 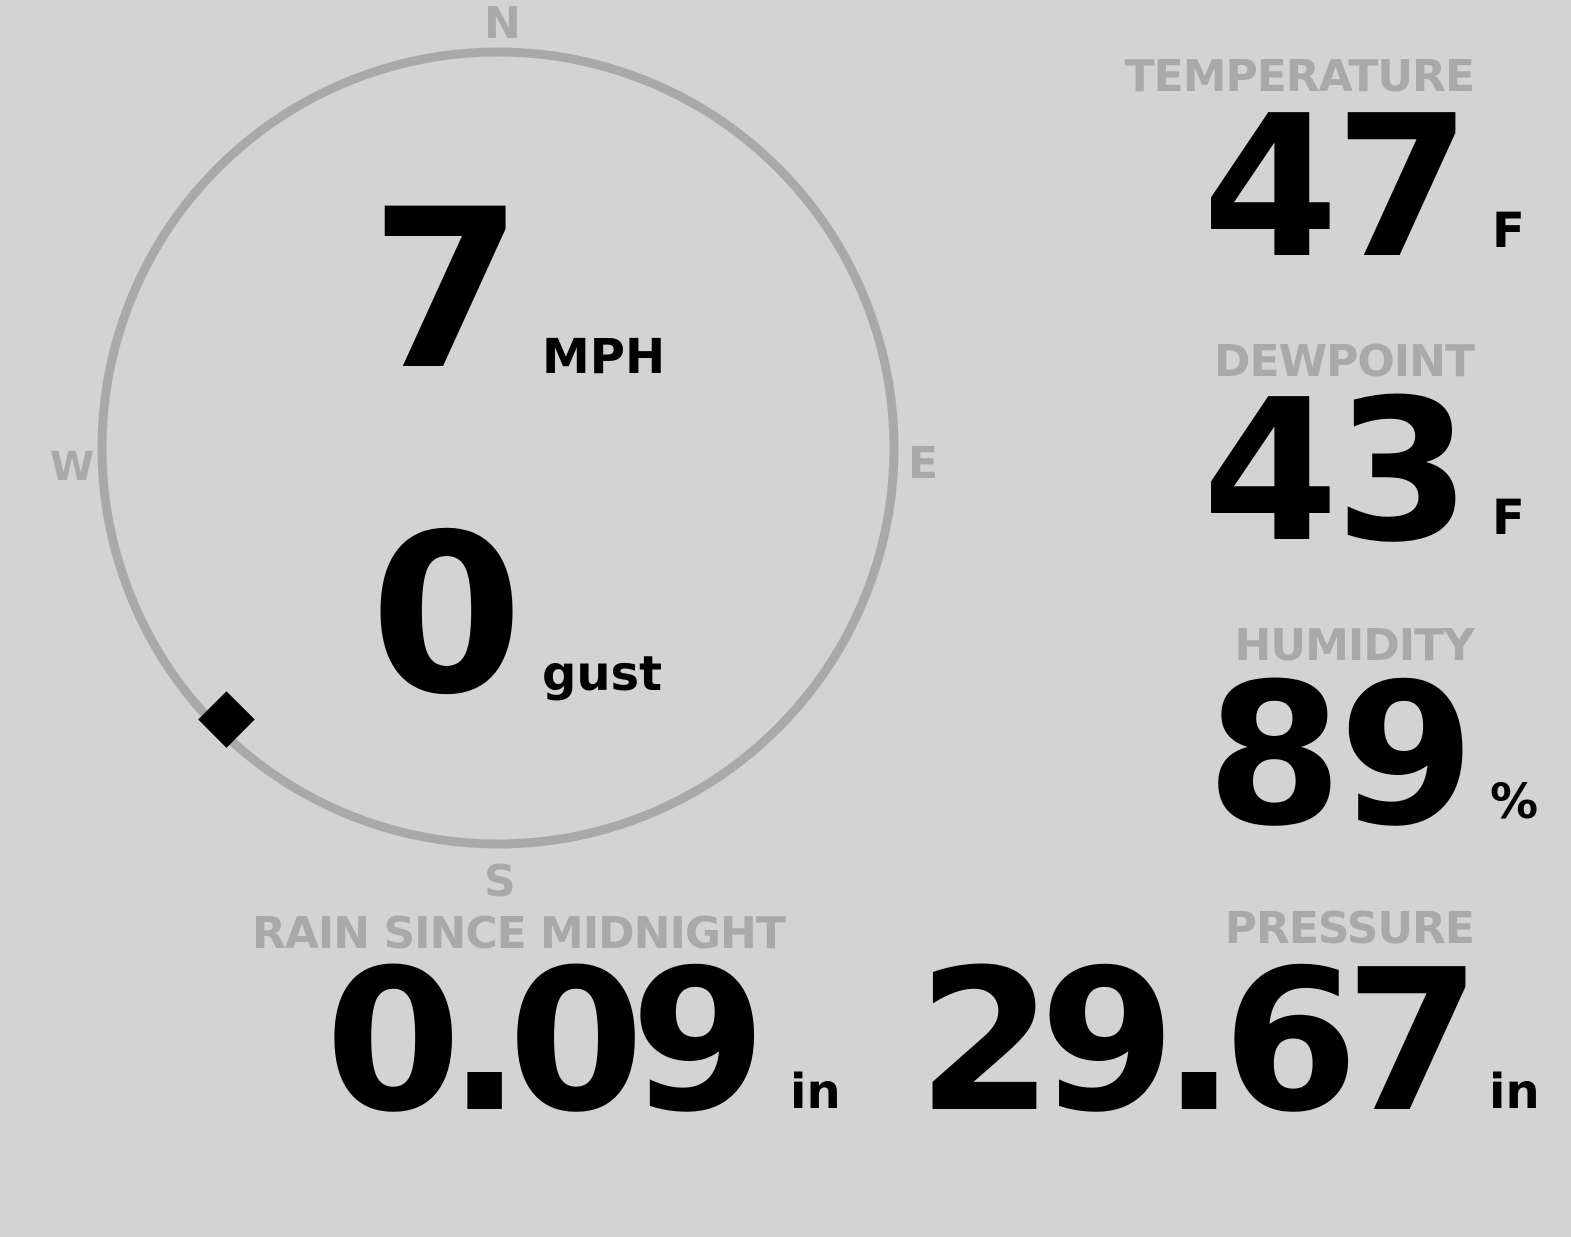 I want to click on compass-south: S, so click(x=500, y=881).